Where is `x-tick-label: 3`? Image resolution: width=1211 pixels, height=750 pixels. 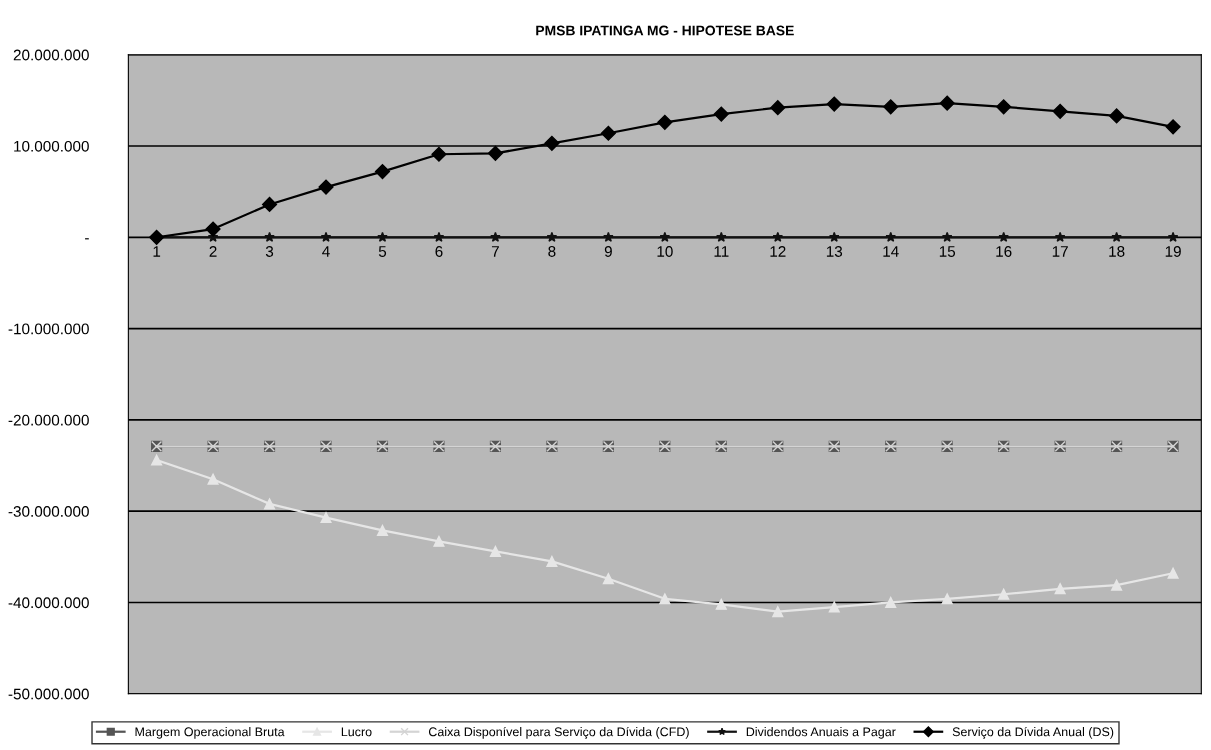 x-tick-label: 3 is located at coordinates (269, 251).